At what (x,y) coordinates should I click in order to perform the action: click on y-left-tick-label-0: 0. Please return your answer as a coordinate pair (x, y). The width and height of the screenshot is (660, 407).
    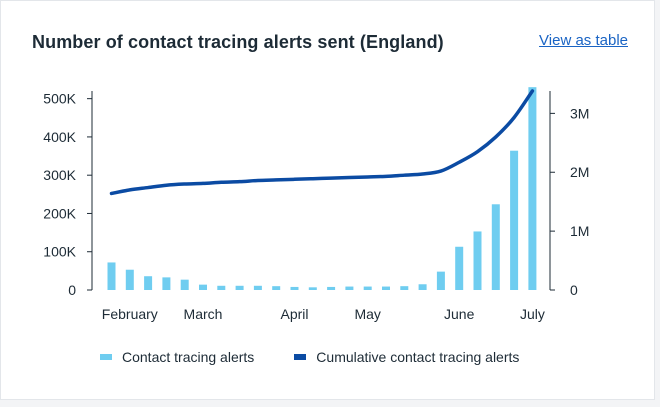
    Looking at the image, I should click on (72, 290).